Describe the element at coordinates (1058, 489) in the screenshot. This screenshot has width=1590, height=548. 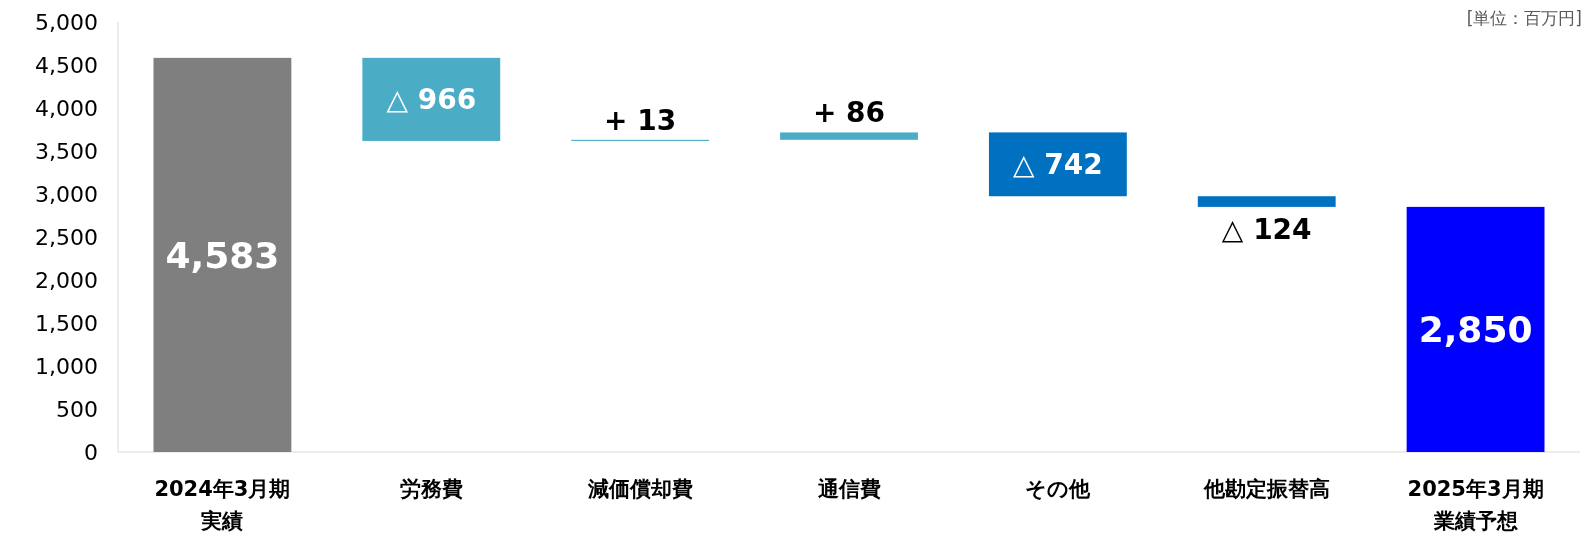
I see `x-tick-label: その他` at that location.